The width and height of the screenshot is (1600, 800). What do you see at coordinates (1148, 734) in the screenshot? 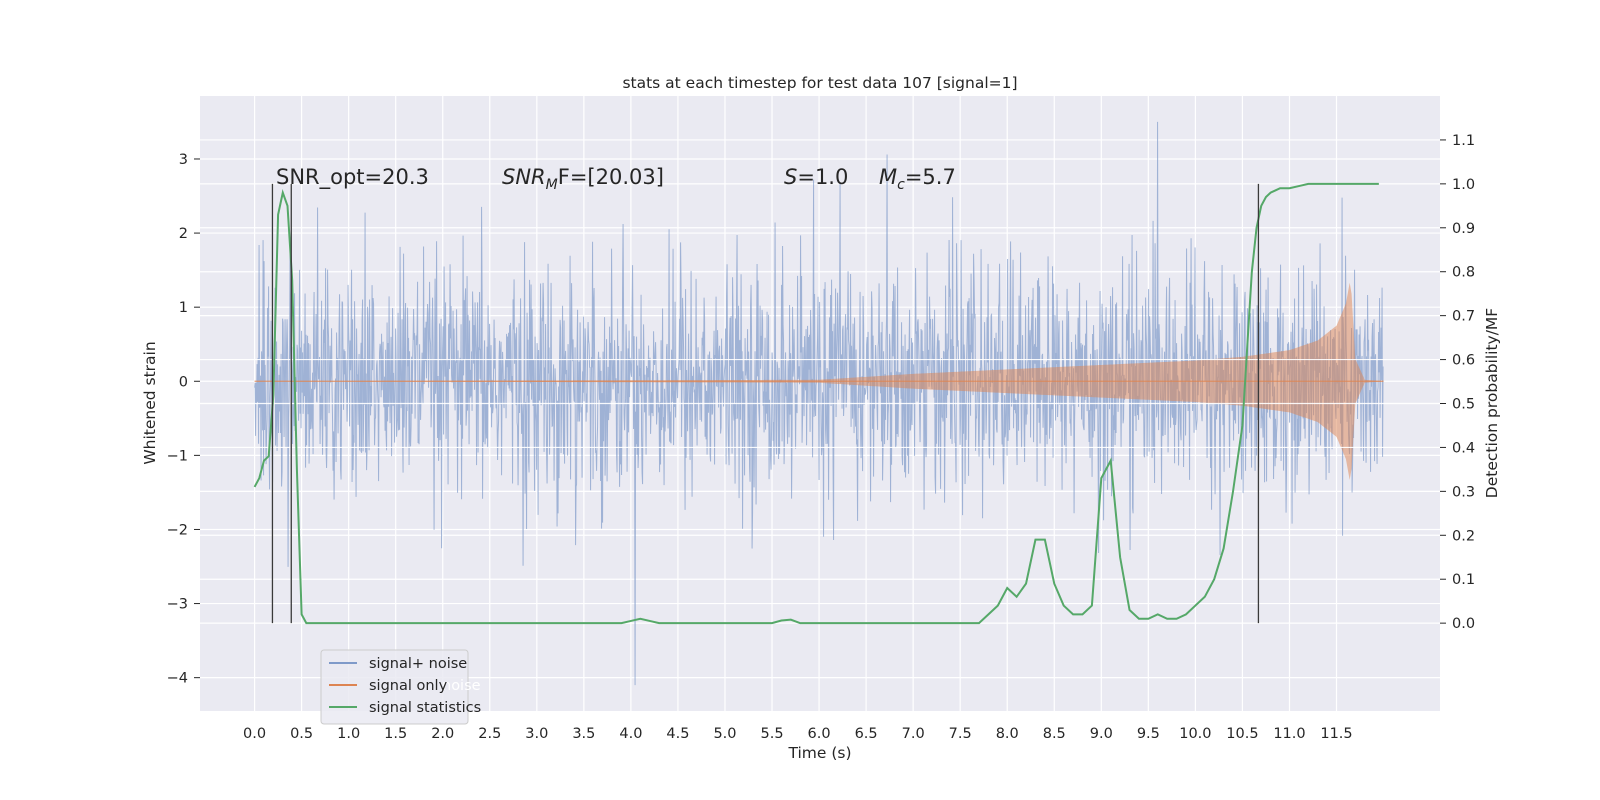
I see `x-tick-label: 9.5` at bounding box center [1148, 734].